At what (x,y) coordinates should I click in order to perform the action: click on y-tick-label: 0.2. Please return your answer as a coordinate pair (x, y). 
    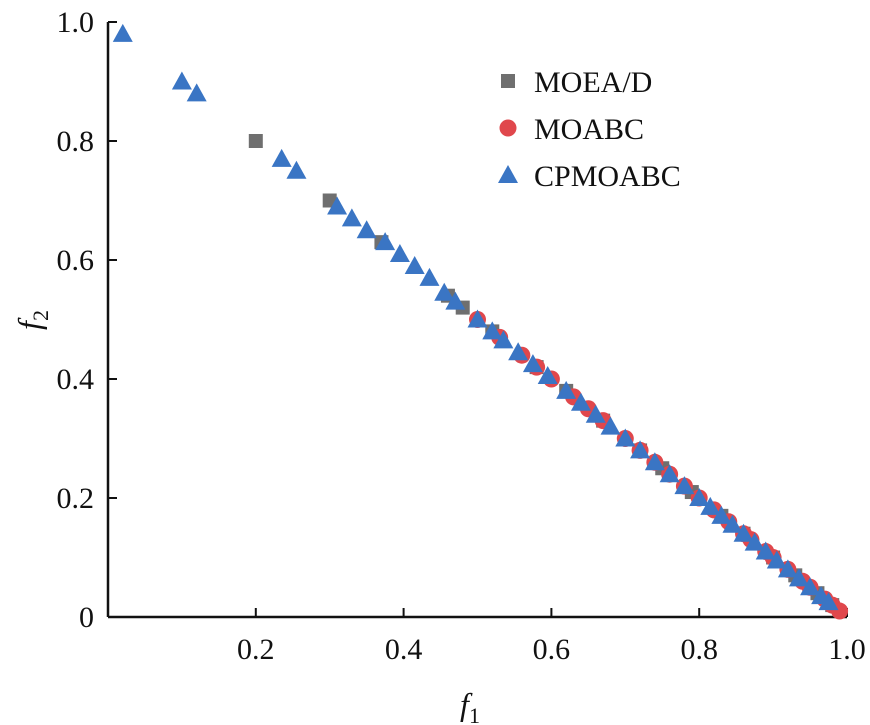
    Looking at the image, I should click on (76, 498).